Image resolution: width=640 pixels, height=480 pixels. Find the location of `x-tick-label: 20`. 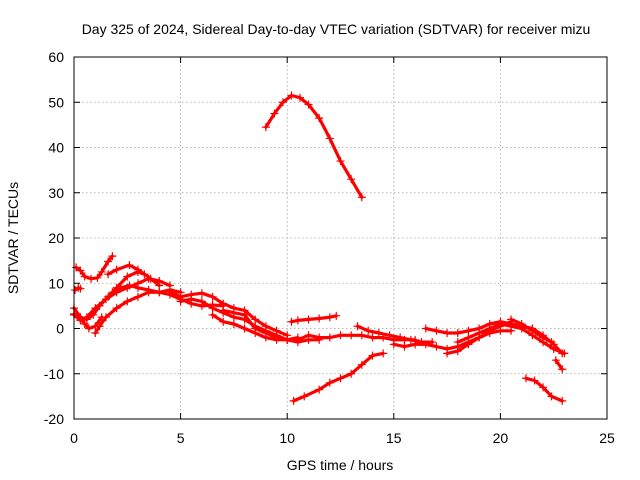

x-tick-label: 20 is located at coordinates (501, 438).